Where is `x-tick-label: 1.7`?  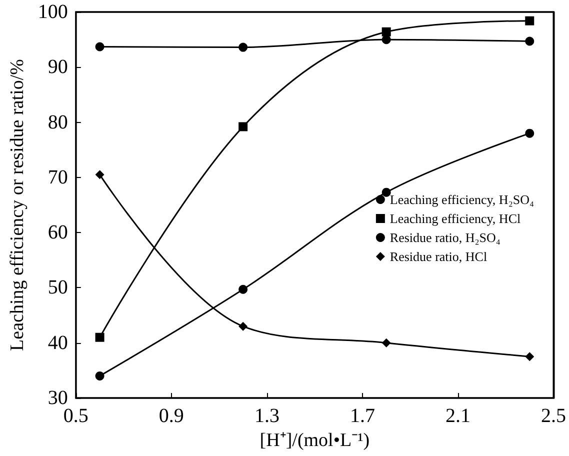 x-tick-label: 1.7 is located at coordinates (362, 416).